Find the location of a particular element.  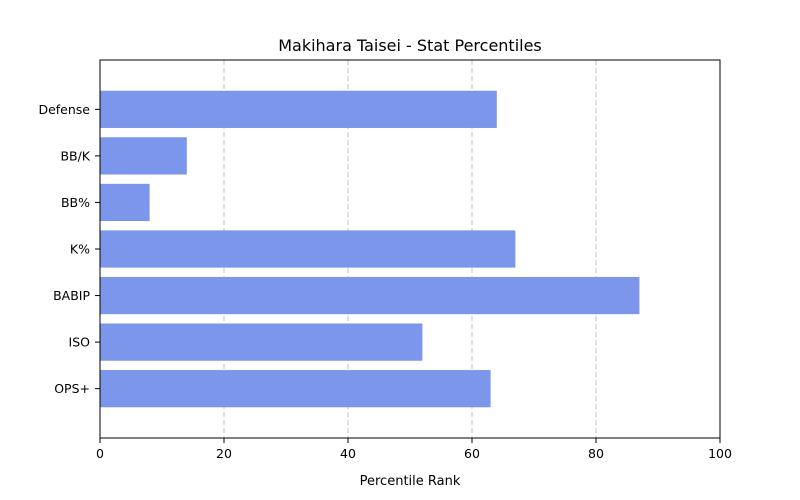

bar-defense is located at coordinates (298, 109).